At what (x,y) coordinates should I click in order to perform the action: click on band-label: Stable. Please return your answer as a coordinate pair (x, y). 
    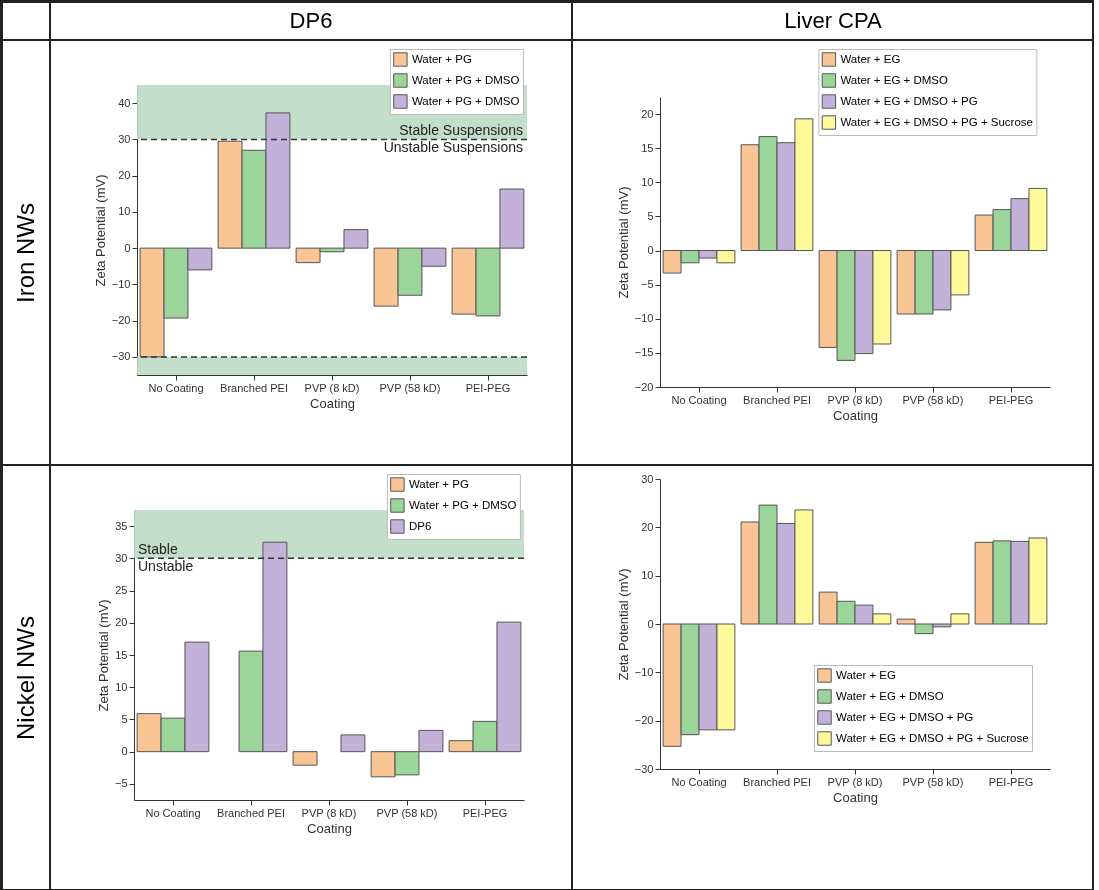
    Looking at the image, I should click on (158, 549).